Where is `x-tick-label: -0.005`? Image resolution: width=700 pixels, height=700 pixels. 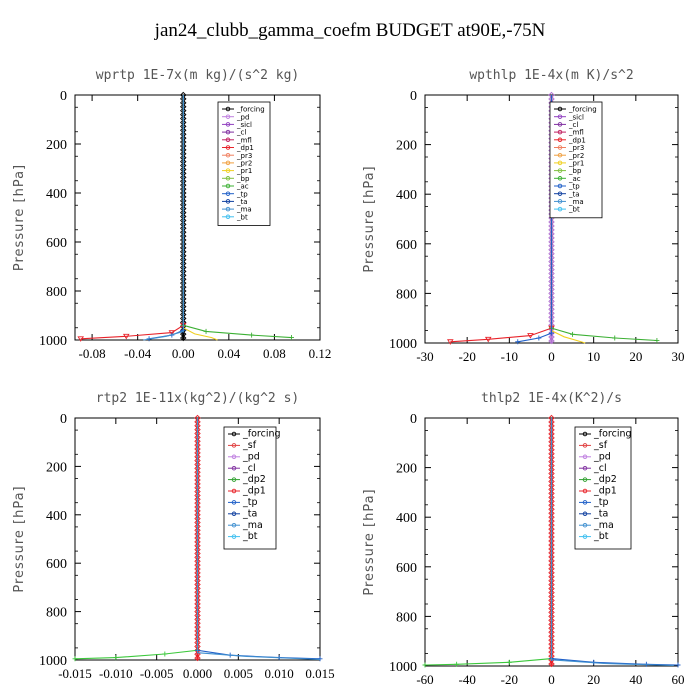 x-tick-label: -0.005 is located at coordinates (157, 673).